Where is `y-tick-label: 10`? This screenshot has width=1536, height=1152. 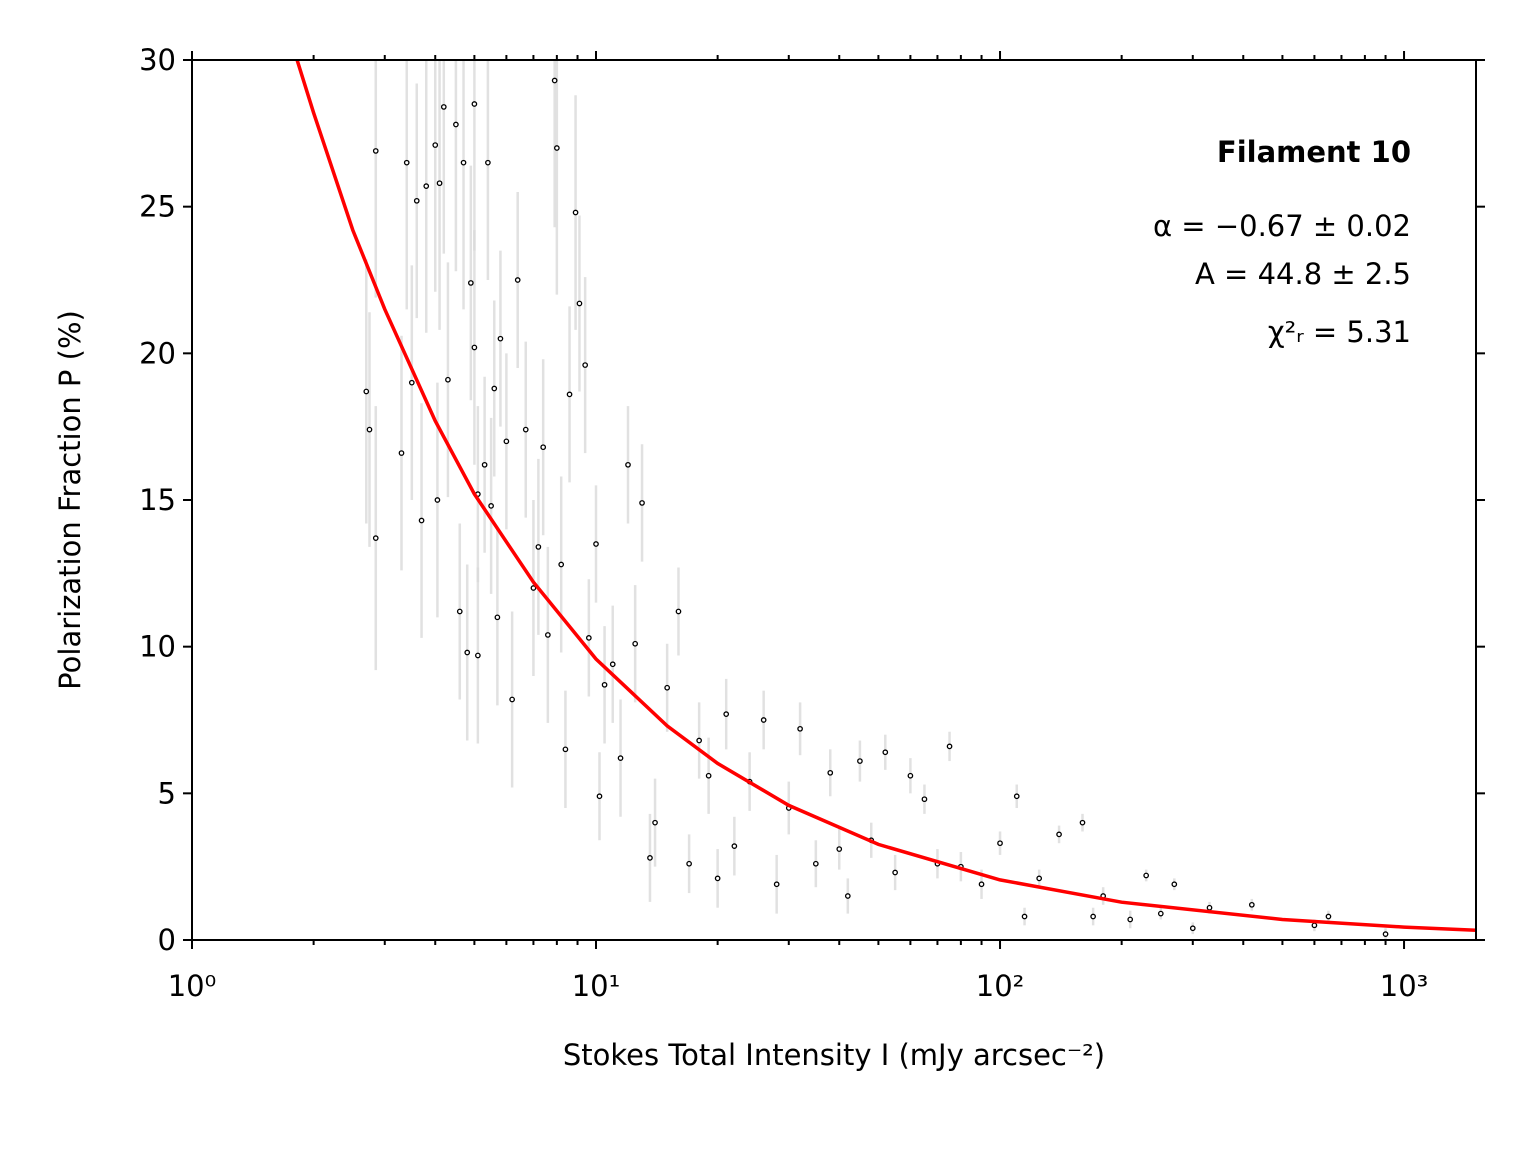
y-tick-label: 10 is located at coordinates (157, 647).